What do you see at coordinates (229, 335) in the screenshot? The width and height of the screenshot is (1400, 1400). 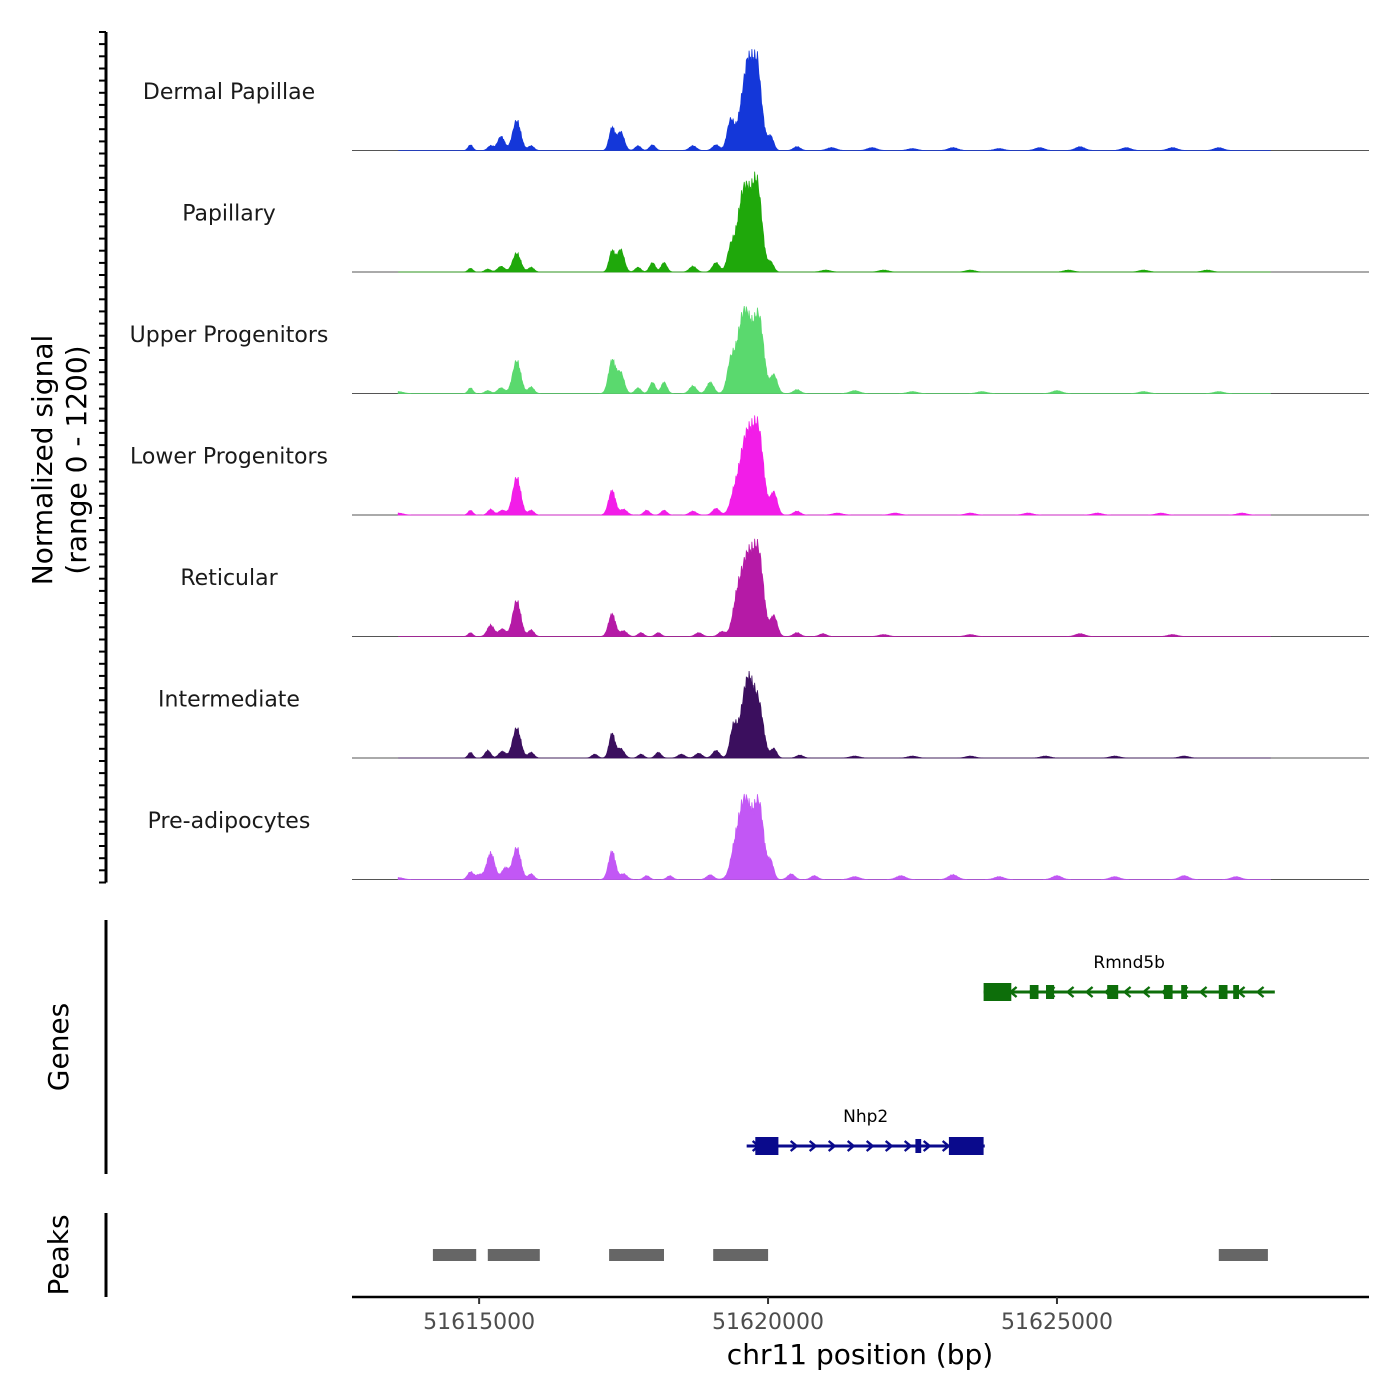 I see `track-label-upper-progenitors: Upper Progenitors` at bounding box center [229, 335].